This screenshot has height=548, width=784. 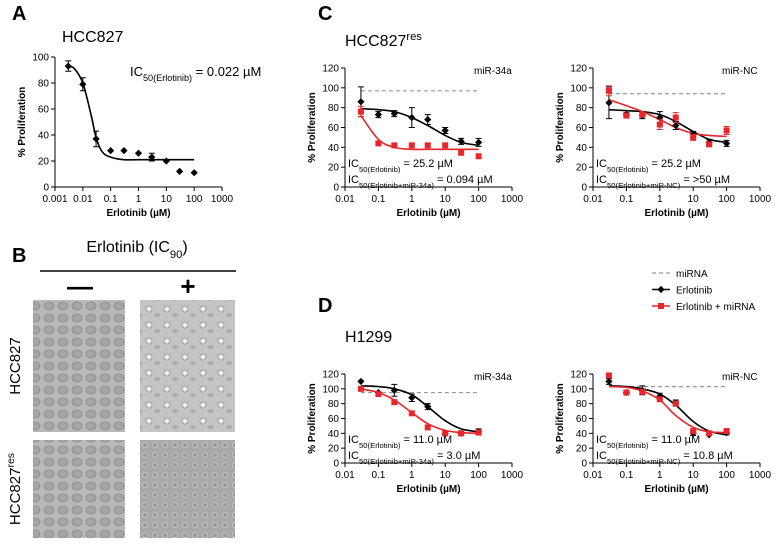 I want to click on panel-title: HCC827res, so click(x=383, y=40).